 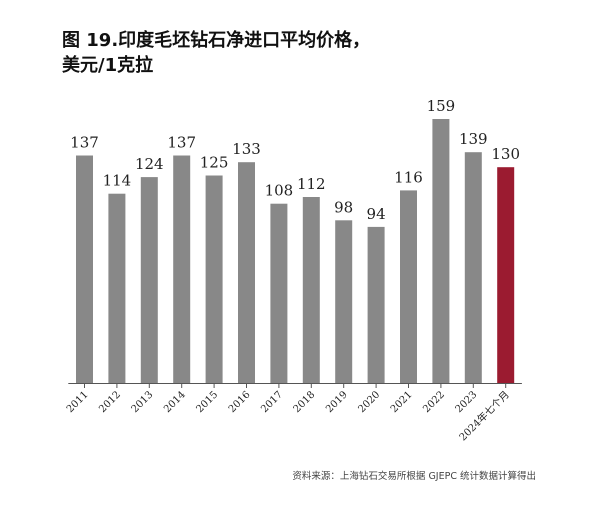 I want to click on data-label-13: 130, so click(x=505, y=154).